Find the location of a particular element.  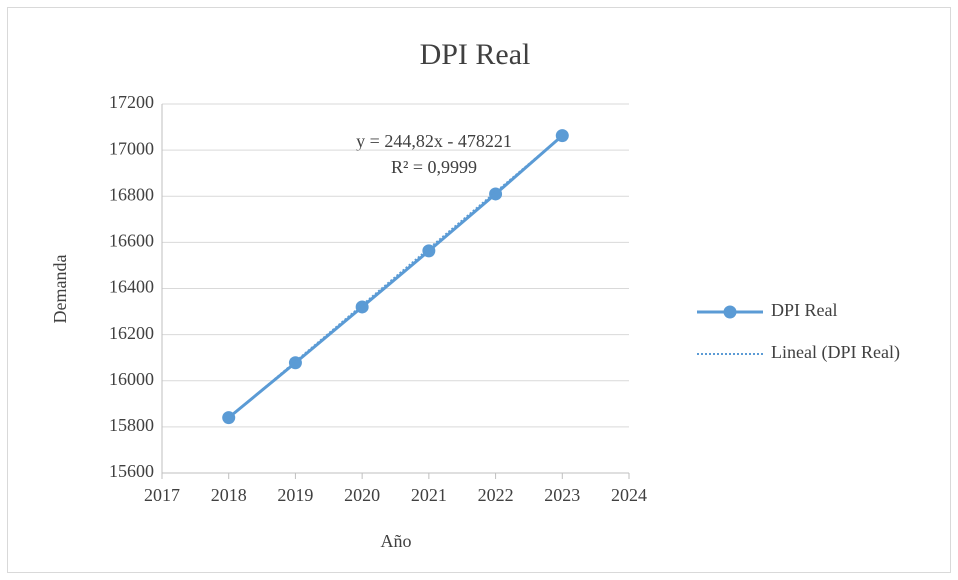

legend-label: DPI Real is located at coordinates (804, 310).